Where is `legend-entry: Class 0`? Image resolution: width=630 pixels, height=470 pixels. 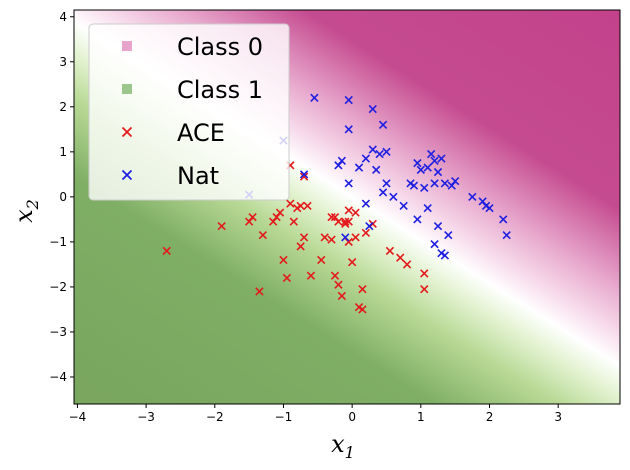 legend-entry: Class 0 is located at coordinates (192, 47).